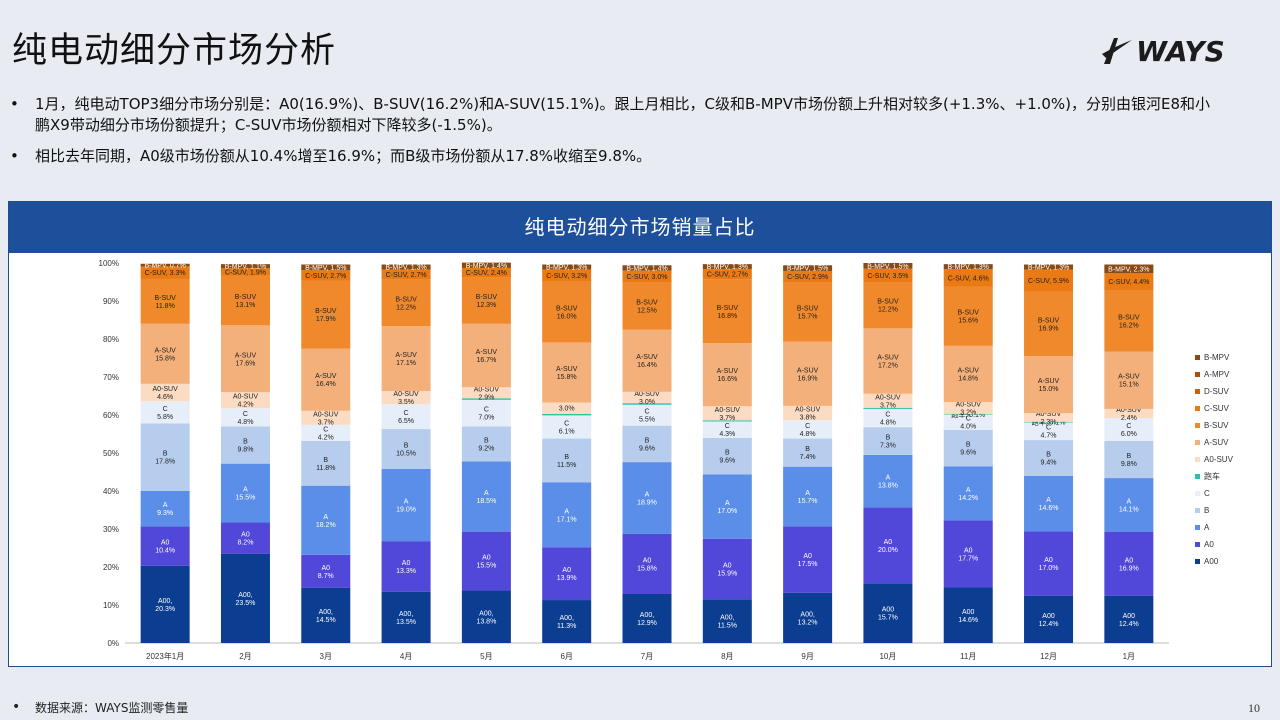 This screenshot has height=720, width=1280. Describe the element at coordinates (326, 319) in the screenshot. I see `data-label: 17.9%` at that location.